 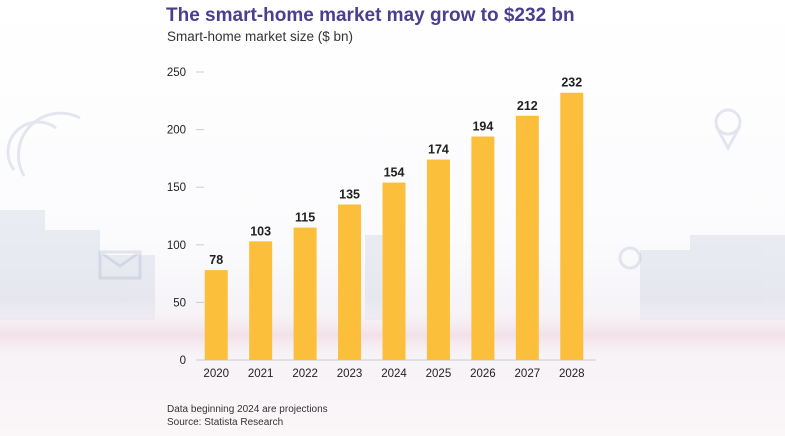 I want to click on bar-value-label: 135, so click(x=349, y=194).